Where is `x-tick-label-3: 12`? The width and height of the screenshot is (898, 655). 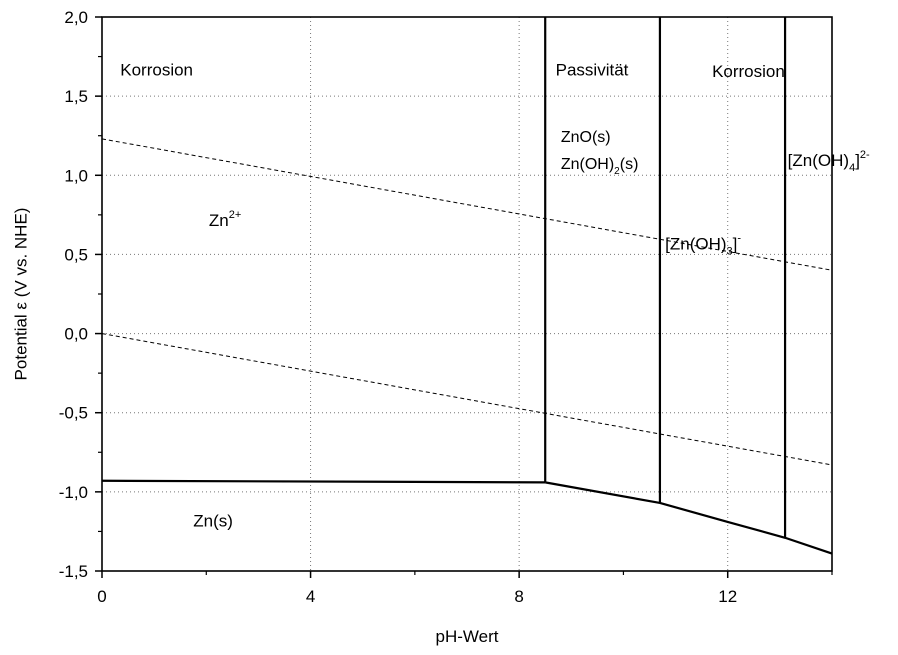 x-tick-label-3: 12 is located at coordinates (727, 596).